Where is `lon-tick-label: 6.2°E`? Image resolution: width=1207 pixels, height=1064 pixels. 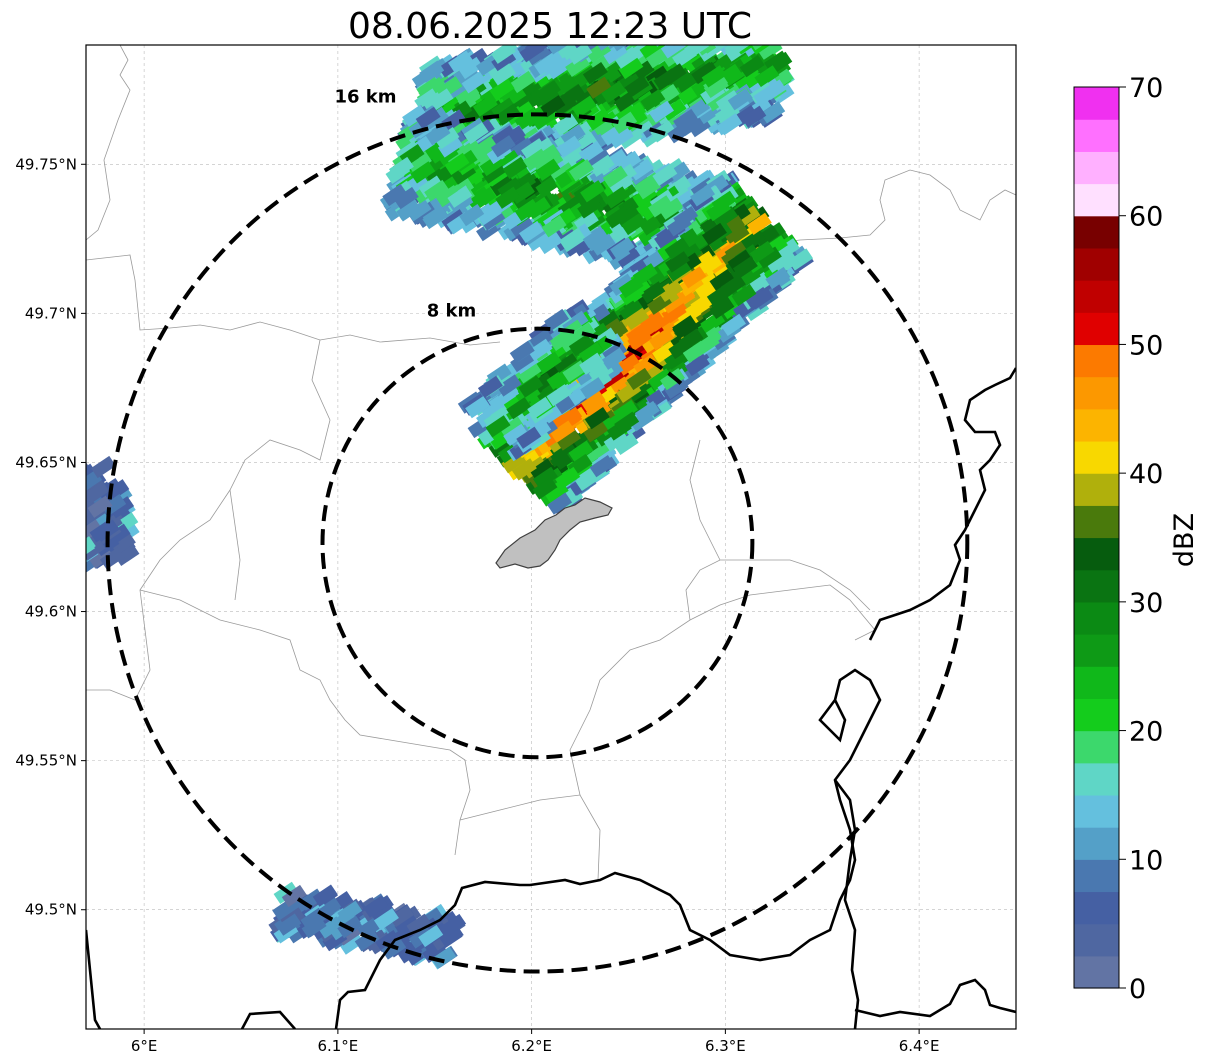
lon-tick-label: 6.2°E is located at coordinates (531, 1046).